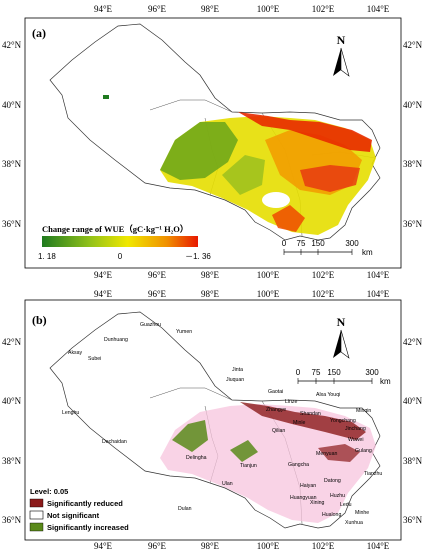  Describe the element at coordinates (355, 440) in the screenshot. I see `city-label: Wuwei` at that location.